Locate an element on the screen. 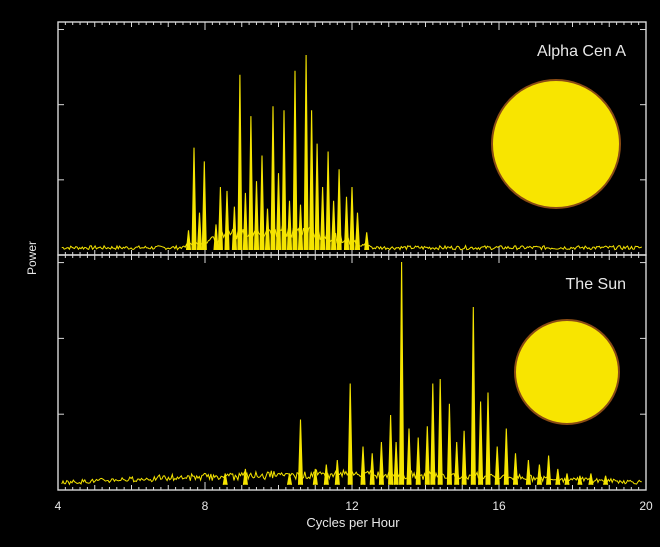 This screenshot has width=660, height=547. x-tick-label: 20 is located at coordinates (646, 506).